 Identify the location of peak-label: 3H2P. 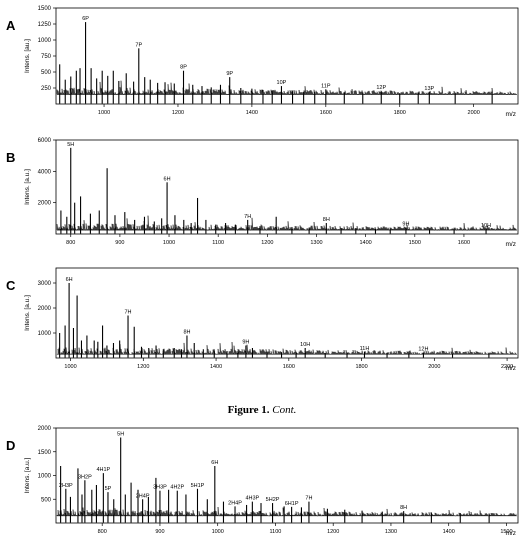
(85, 477).